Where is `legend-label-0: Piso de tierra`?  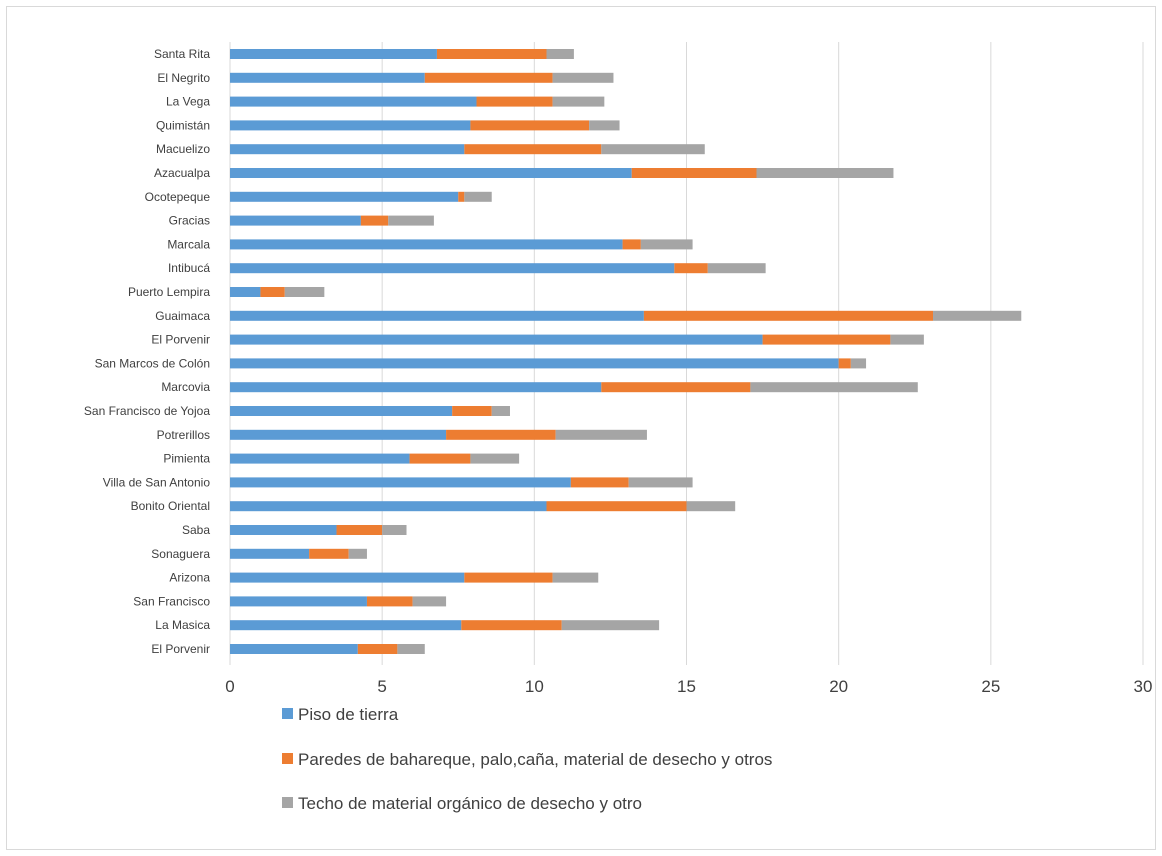
legend-label-0: Piso de tierra is located at coordinates (348, 714).